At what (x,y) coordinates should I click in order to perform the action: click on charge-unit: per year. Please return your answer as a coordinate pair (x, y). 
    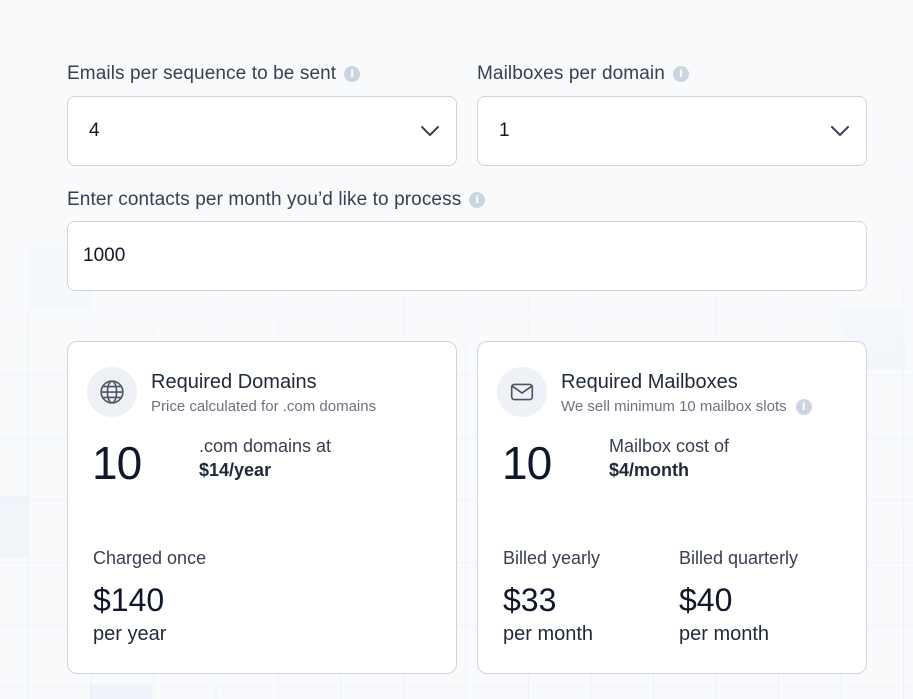
    Looking at the image, I should click on (130, 634).